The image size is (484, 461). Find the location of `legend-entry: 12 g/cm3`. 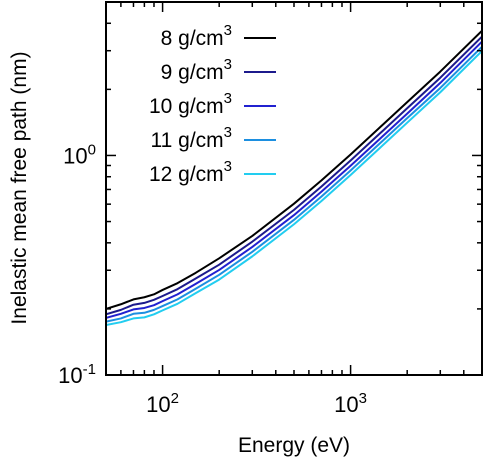

legend-entry: 12 g/cm3 is located at coordinates (212, 172).